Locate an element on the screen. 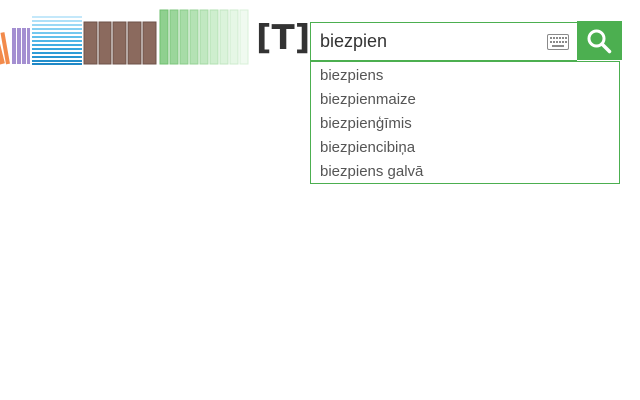 This screenshot has width=640, height=400. suggestion-item: biezpiens is located at coordinates (352, 75).